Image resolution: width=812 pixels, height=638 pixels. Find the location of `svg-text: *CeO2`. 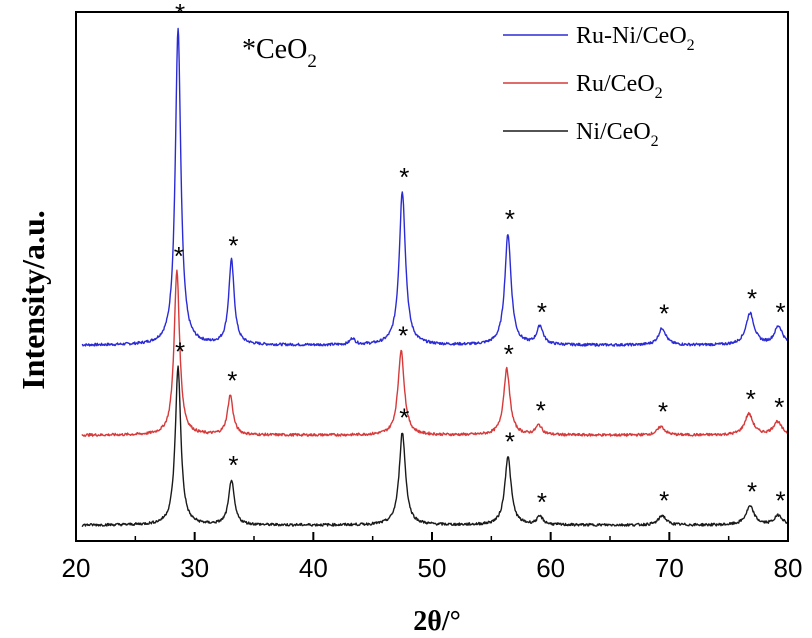

svg-text: *CeO2 is located at coordinates (279, 53).